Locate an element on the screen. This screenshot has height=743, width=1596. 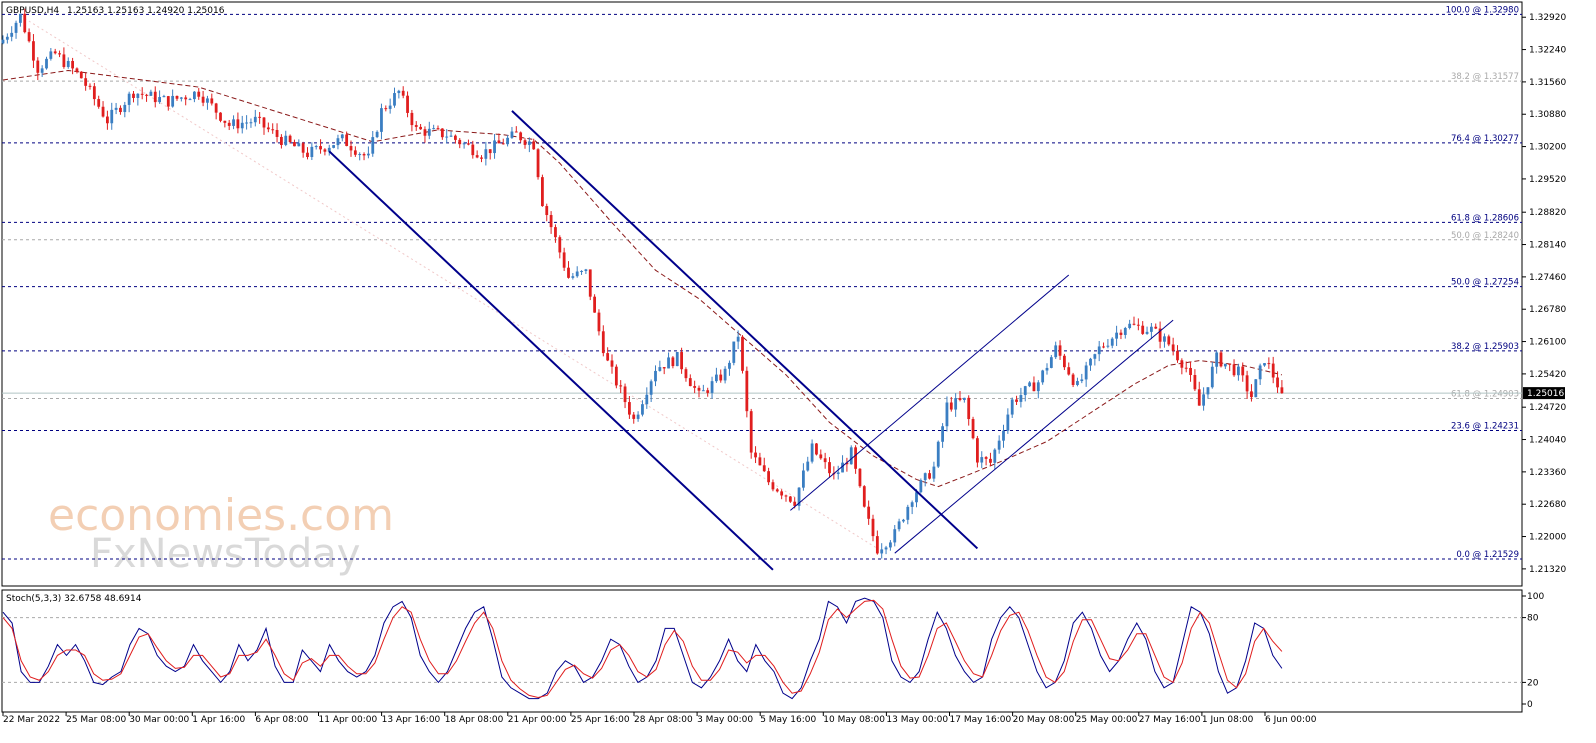
symbol-timeframe: GBPUSD,H4 is located at coordinates (32, 11).